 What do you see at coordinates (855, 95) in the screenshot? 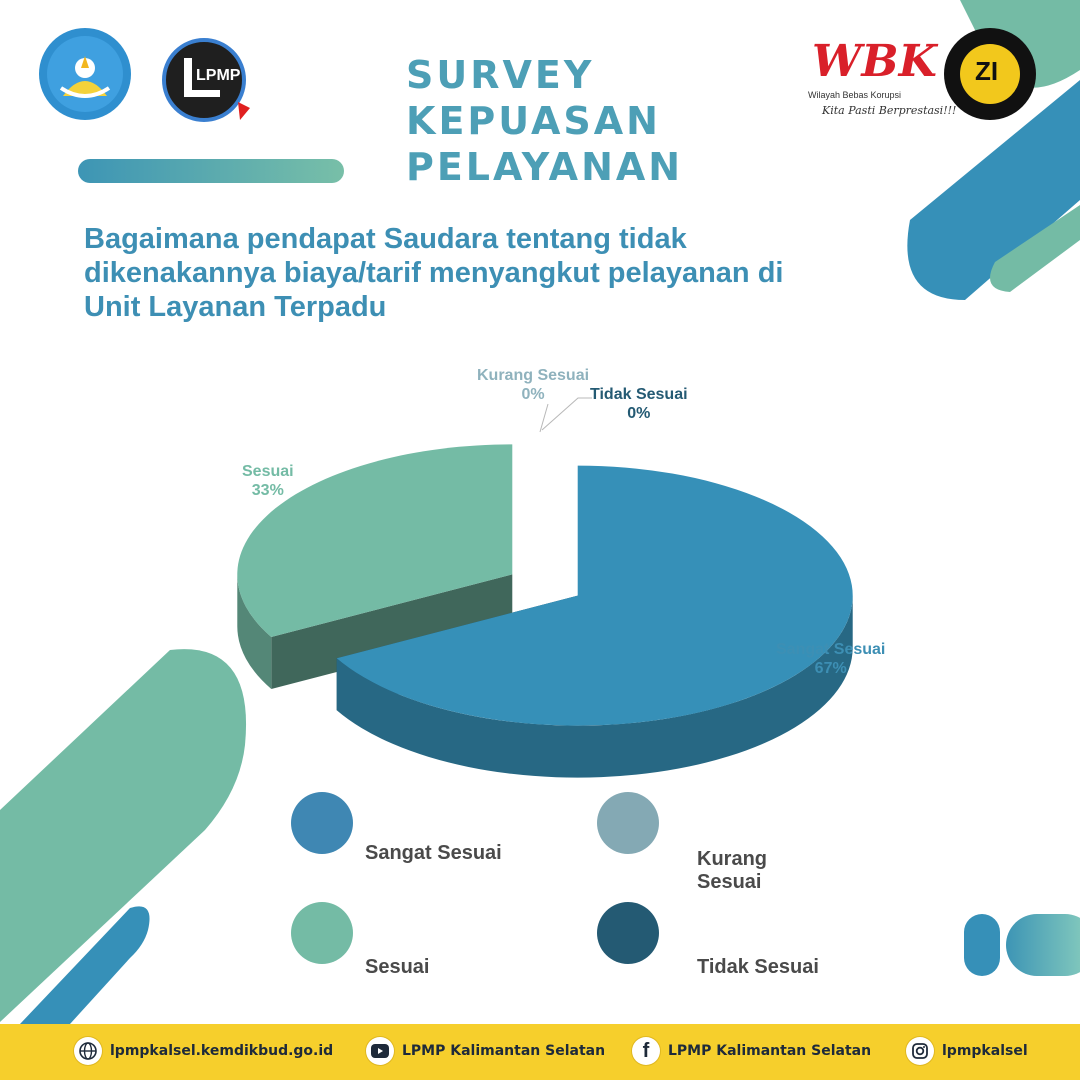
I see `wbk-logo-sub: Wilayah Bebas Korupsi` at bounding box center [855, 95].